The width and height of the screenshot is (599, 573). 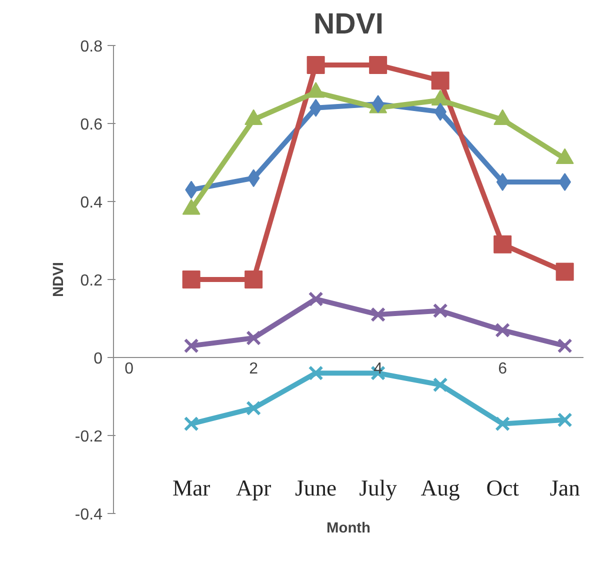 What do you see at coordinates (91, 47) in the screenshot?
I see `y-tick-label: 0.8` at bounding box center [91, 47].